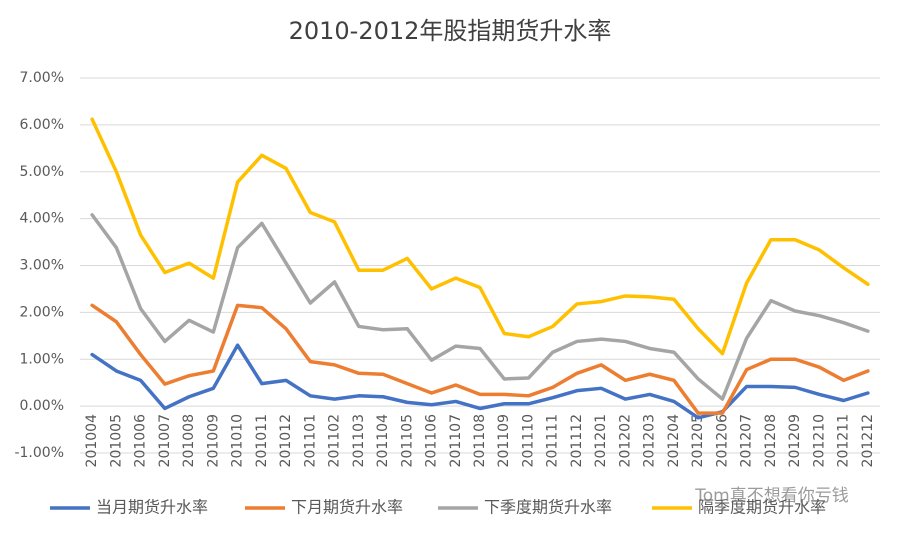  What do you see at coordinates (39, 453) in the screenshot?
I see `y-tick-label: -1.00%` at bounding box center [39, 453].